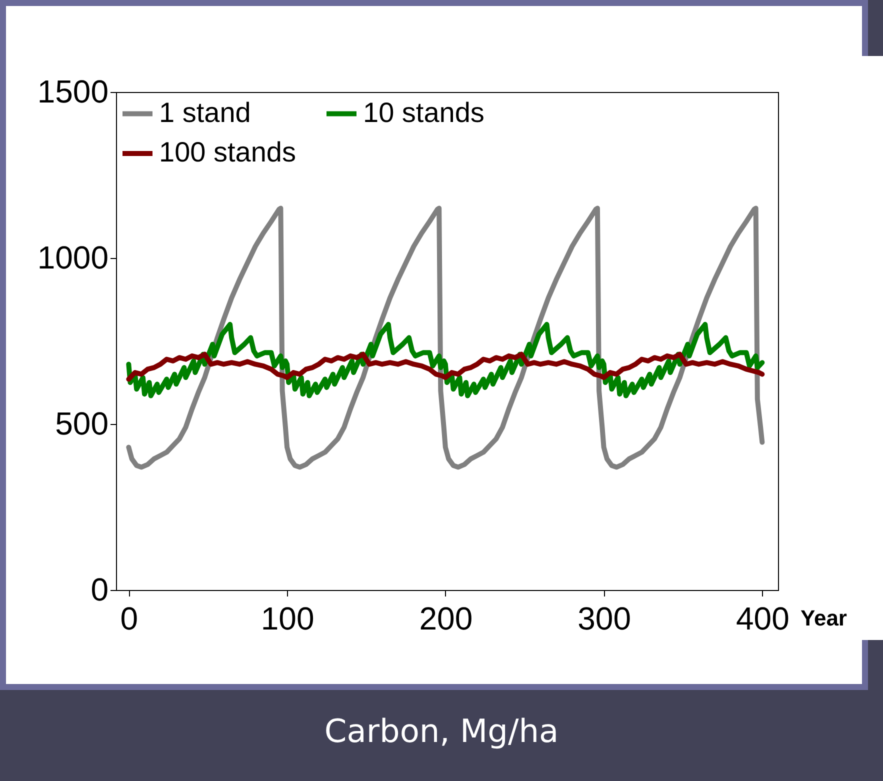  I want to click on text: Carbon, Mg/ha, so click(441, 731).